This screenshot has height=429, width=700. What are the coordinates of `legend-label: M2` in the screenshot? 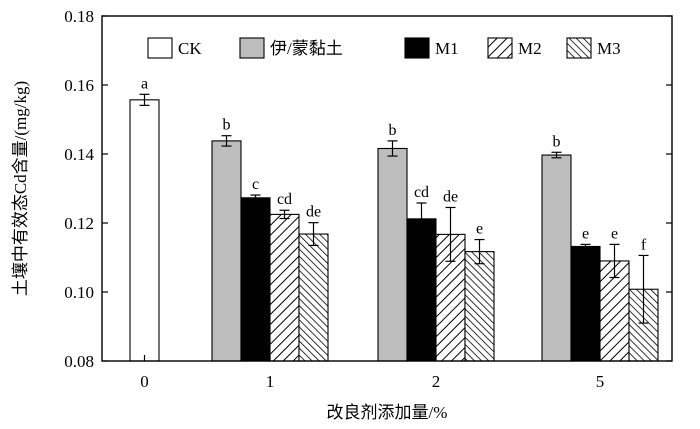 It's located at (530, 48).